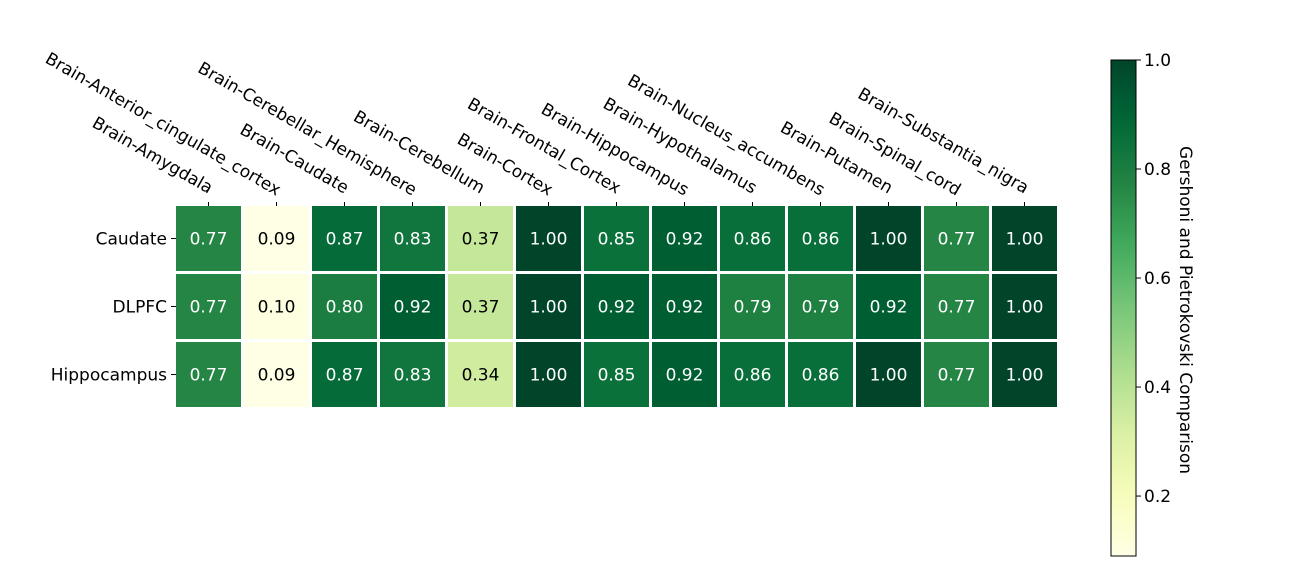 This screenshot has height=576, width=1296. Describe the element at coordinates (1157, 497) in the screenshot. I see `colorbar-tick-label: 0.2` at that location.